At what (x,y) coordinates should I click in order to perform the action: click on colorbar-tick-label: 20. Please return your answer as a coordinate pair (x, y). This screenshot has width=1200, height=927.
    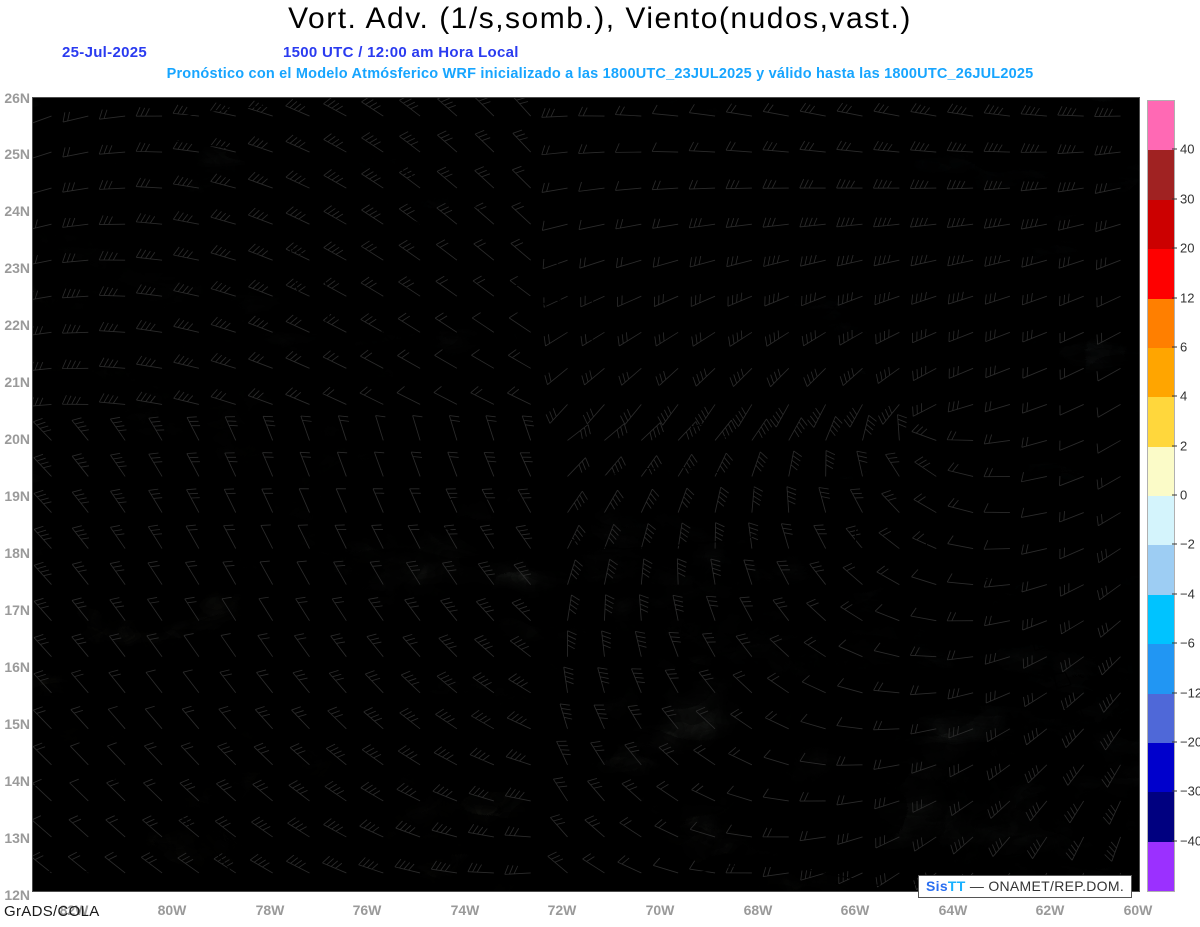
    Looking at the image, I should click on (1187, 248).